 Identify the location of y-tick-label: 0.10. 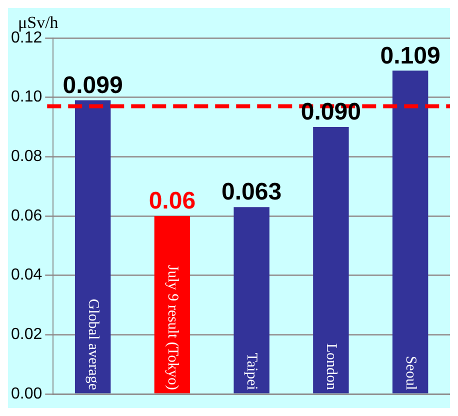
(26, 97).